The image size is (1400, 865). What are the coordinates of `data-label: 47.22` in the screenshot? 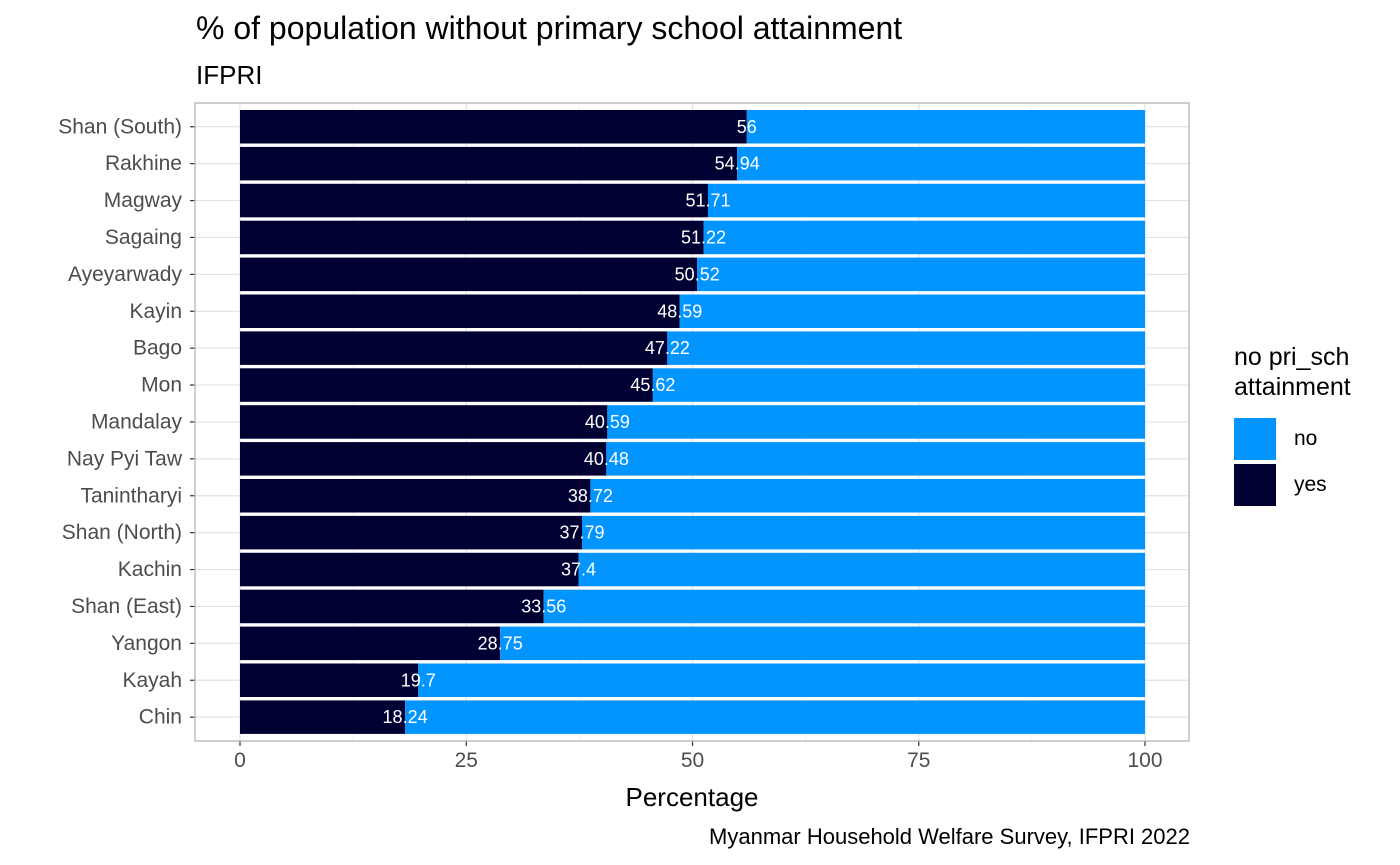 It's located at (667, 348).